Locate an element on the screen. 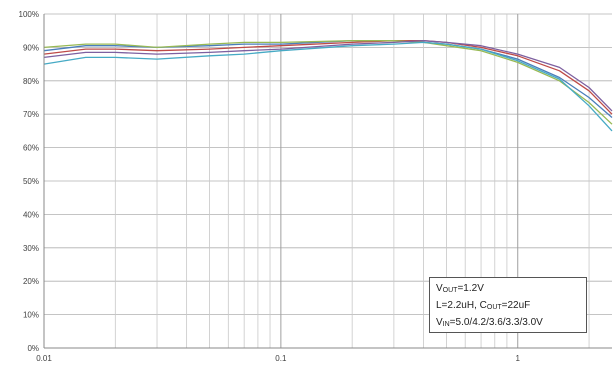 This screenshot has width=614, height=374. annotation-vout-main: V is located at coordinates (439, 288).